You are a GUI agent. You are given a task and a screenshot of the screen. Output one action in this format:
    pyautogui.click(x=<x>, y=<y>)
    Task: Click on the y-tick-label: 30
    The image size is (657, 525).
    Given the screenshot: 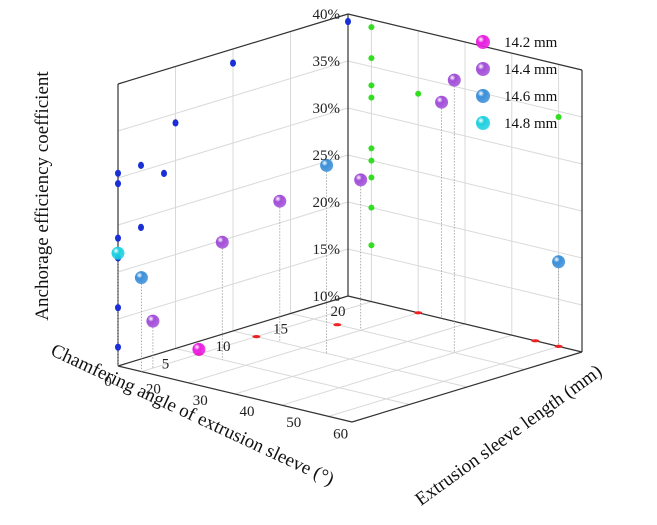 What is the action you would take?
    pyautogui.click(x=200, y=401)
    